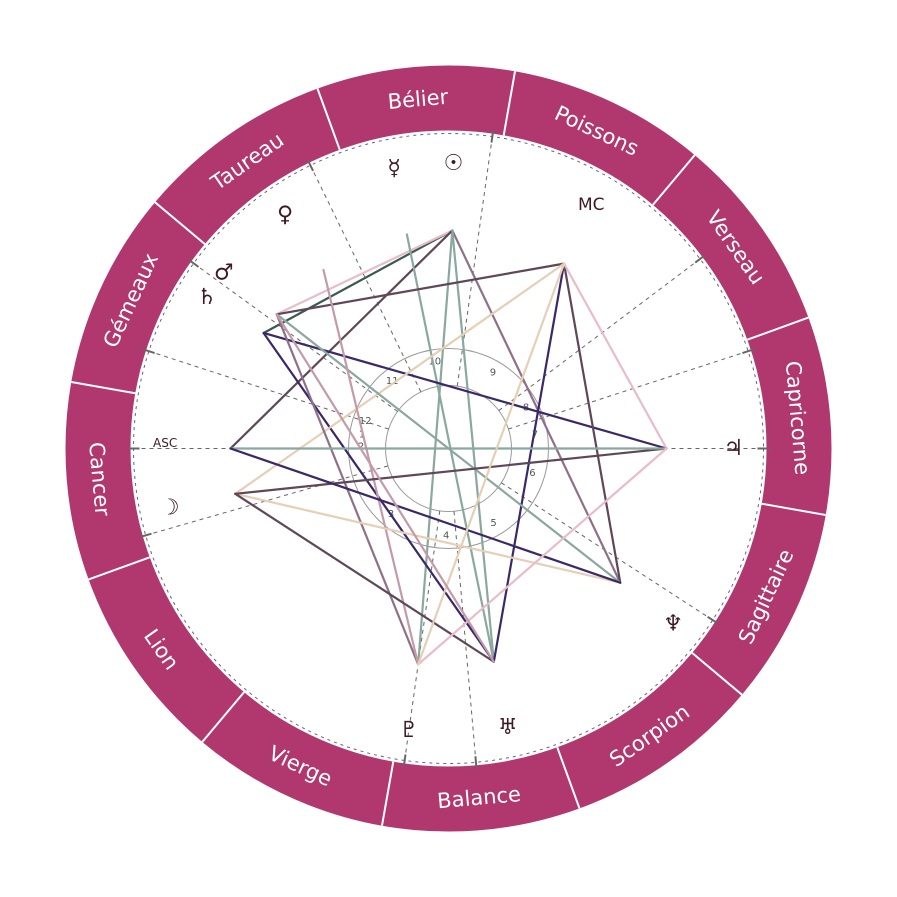 The image size is (897, 897). Describe the element at coordinates (591, 205) in the screenshot. I see `mc-label: MC` at that location.